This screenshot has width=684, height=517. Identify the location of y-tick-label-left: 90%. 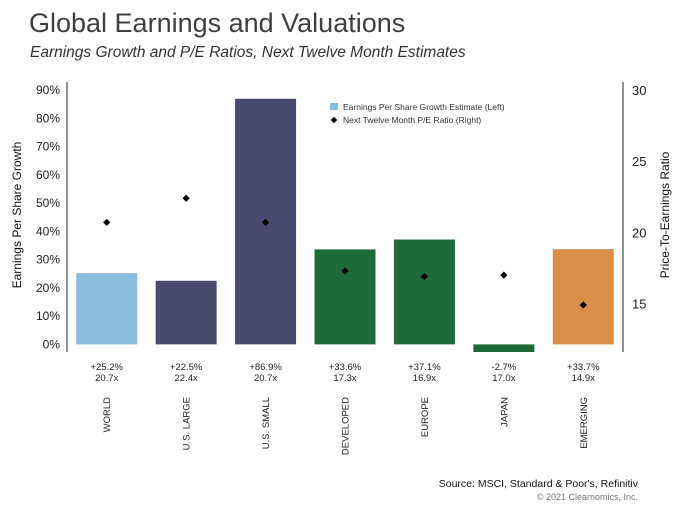
(48, 90).